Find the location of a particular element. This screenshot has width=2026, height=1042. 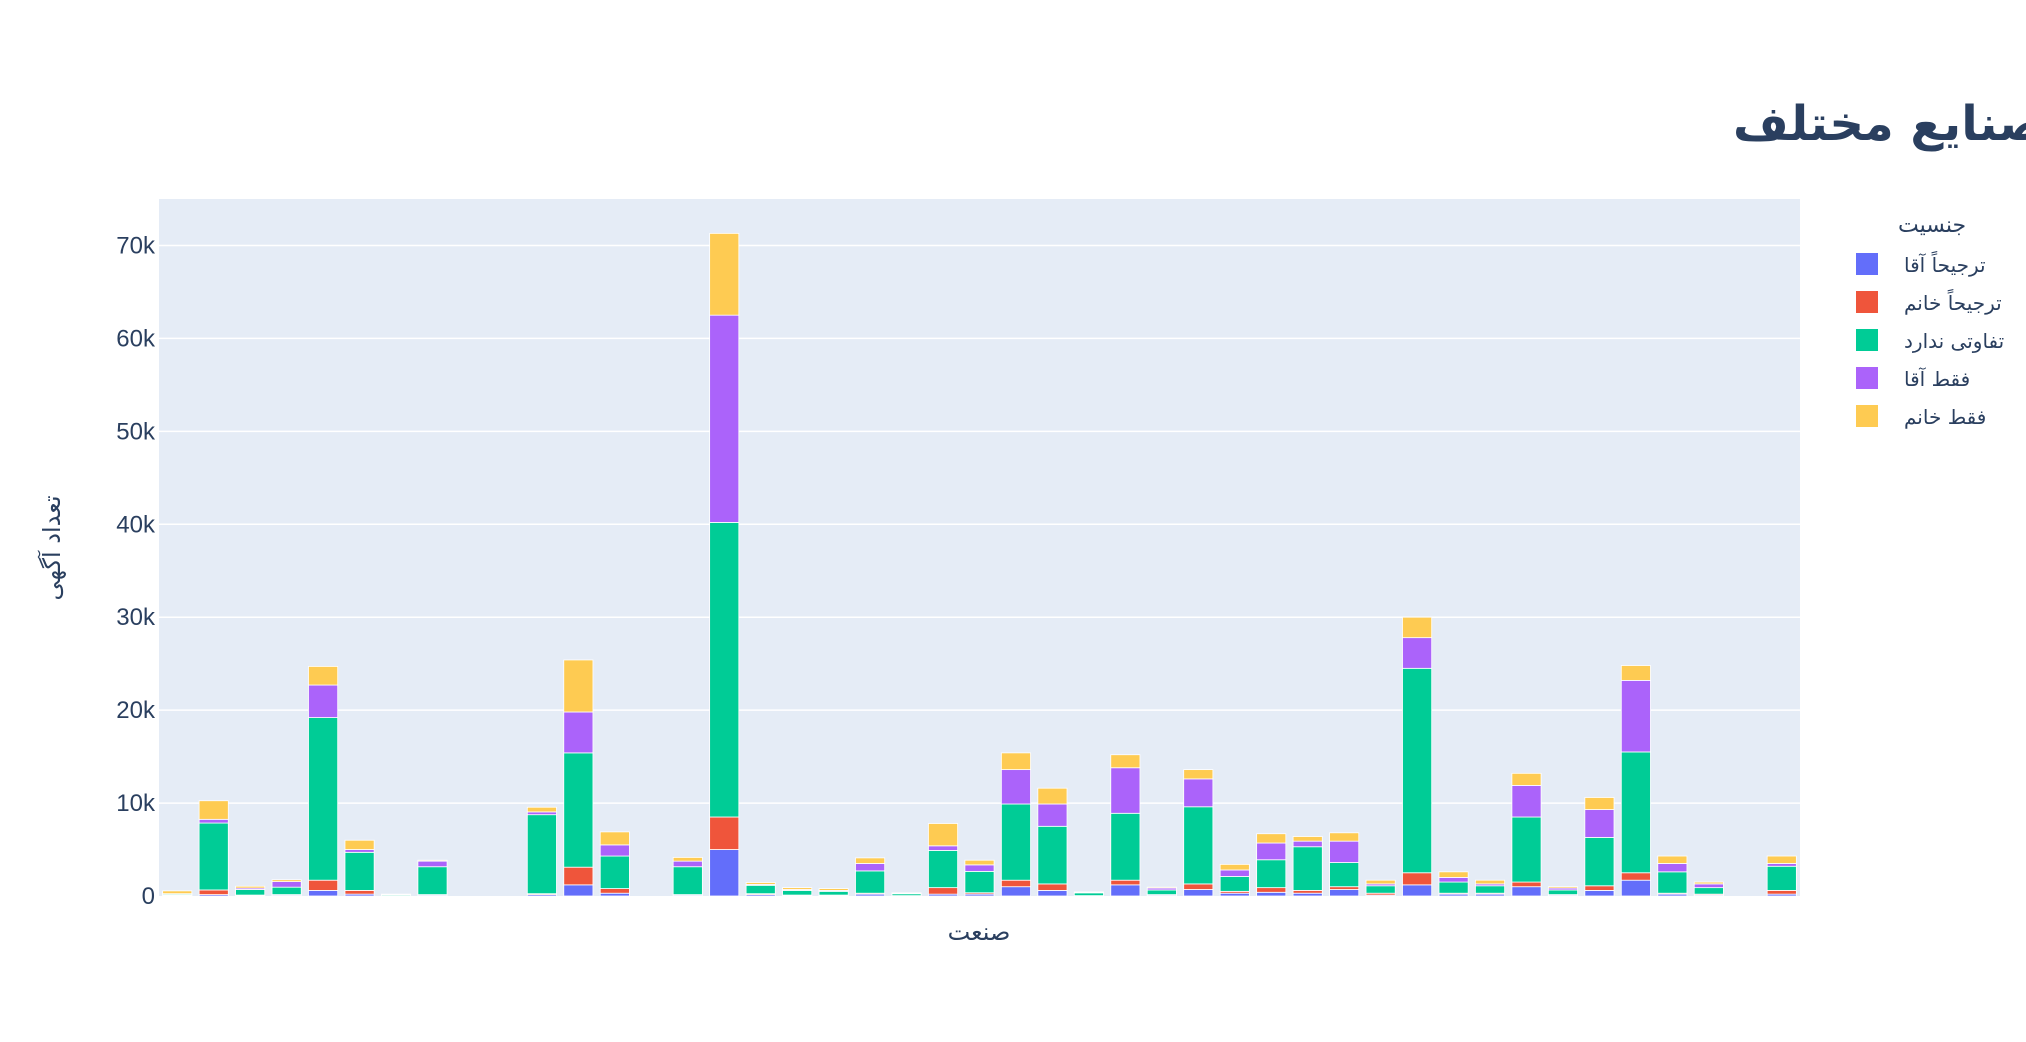

y-tick-label-0: 0 is located at coordinates (148, 896).